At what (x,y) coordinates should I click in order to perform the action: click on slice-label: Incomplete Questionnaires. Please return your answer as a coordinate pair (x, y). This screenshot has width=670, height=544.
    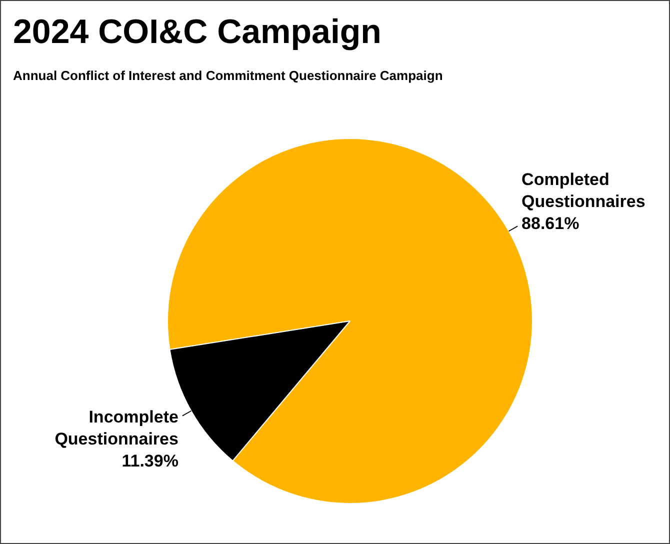
    Looking at the image, I should click on (116, 427).